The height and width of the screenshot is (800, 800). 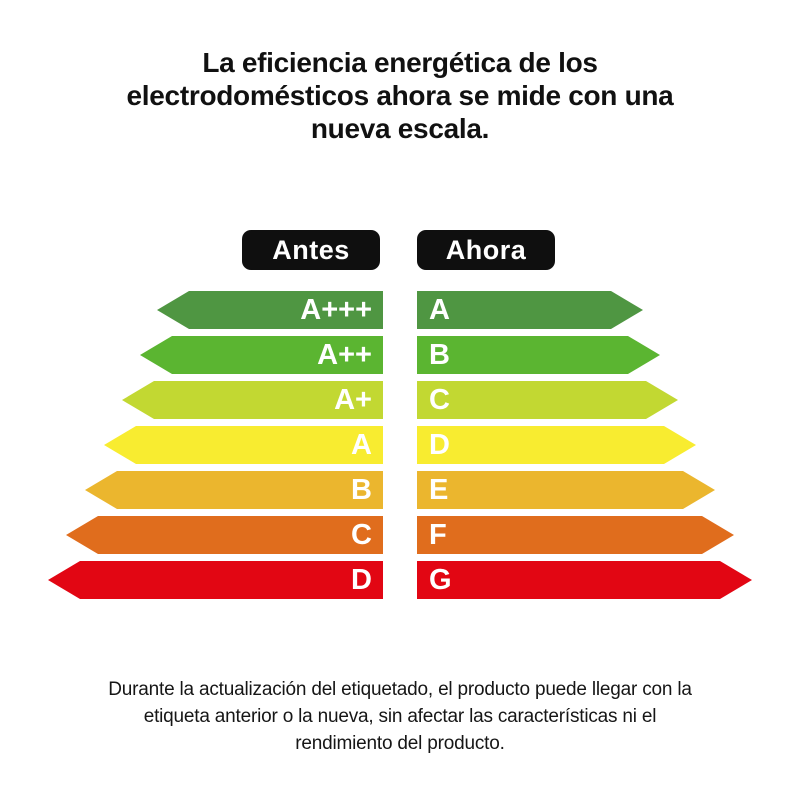 I want to click on before-rating-label: C, so click(x=361, y=535).